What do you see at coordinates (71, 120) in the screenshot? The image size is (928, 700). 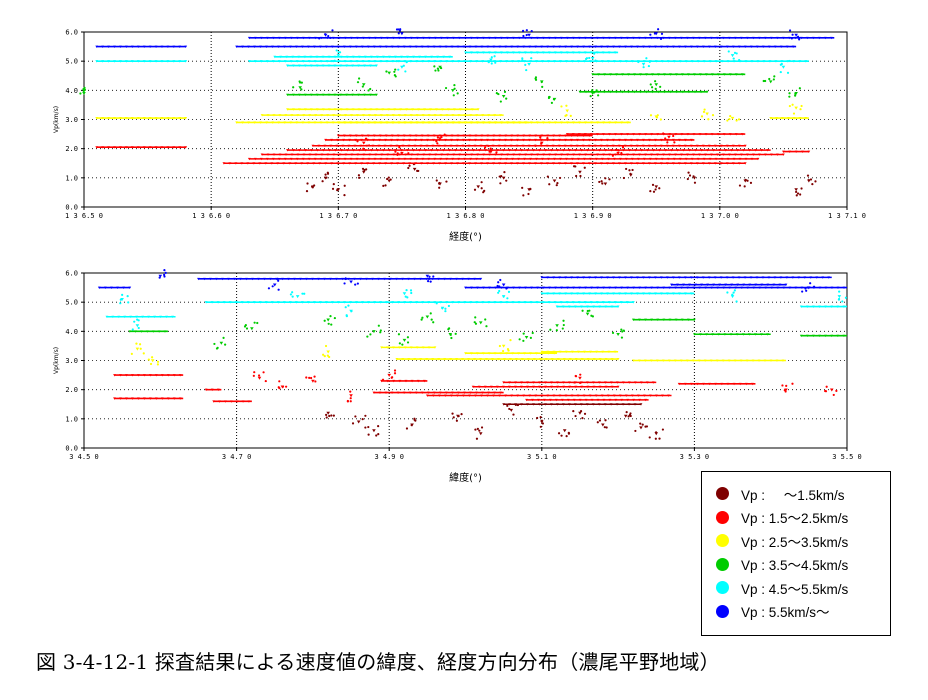 I see `y-tick-label: 3.0` at bounding box center [71, 120].